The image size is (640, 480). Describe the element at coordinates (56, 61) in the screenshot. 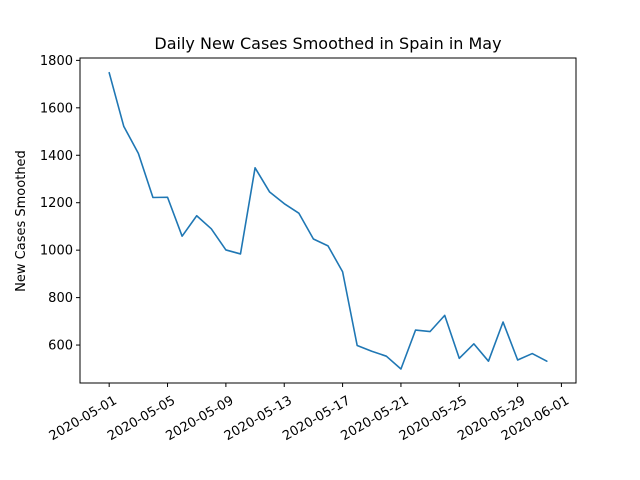

I see `y-tick-label: 1800` at that location.